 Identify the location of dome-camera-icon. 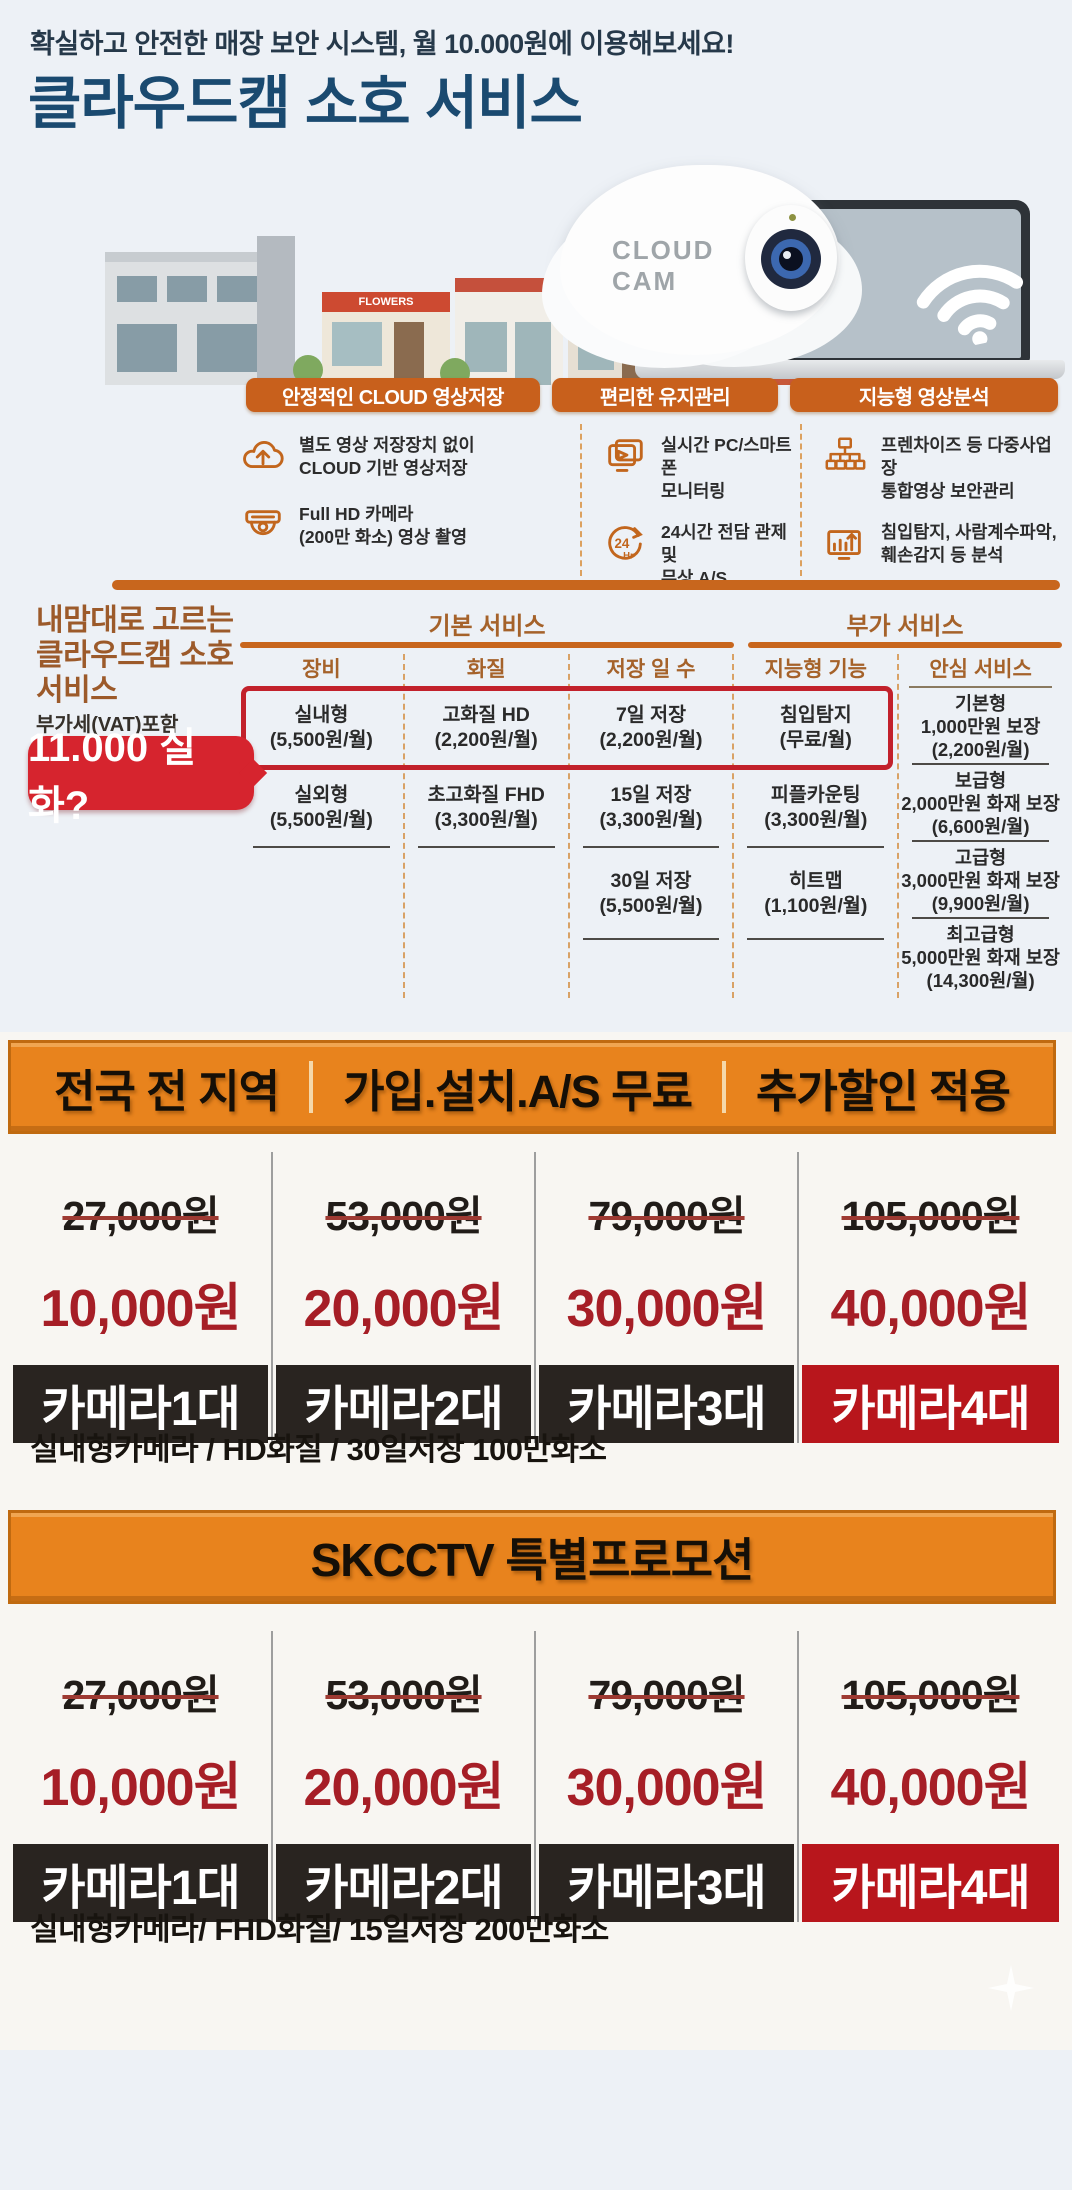
(263, 528).